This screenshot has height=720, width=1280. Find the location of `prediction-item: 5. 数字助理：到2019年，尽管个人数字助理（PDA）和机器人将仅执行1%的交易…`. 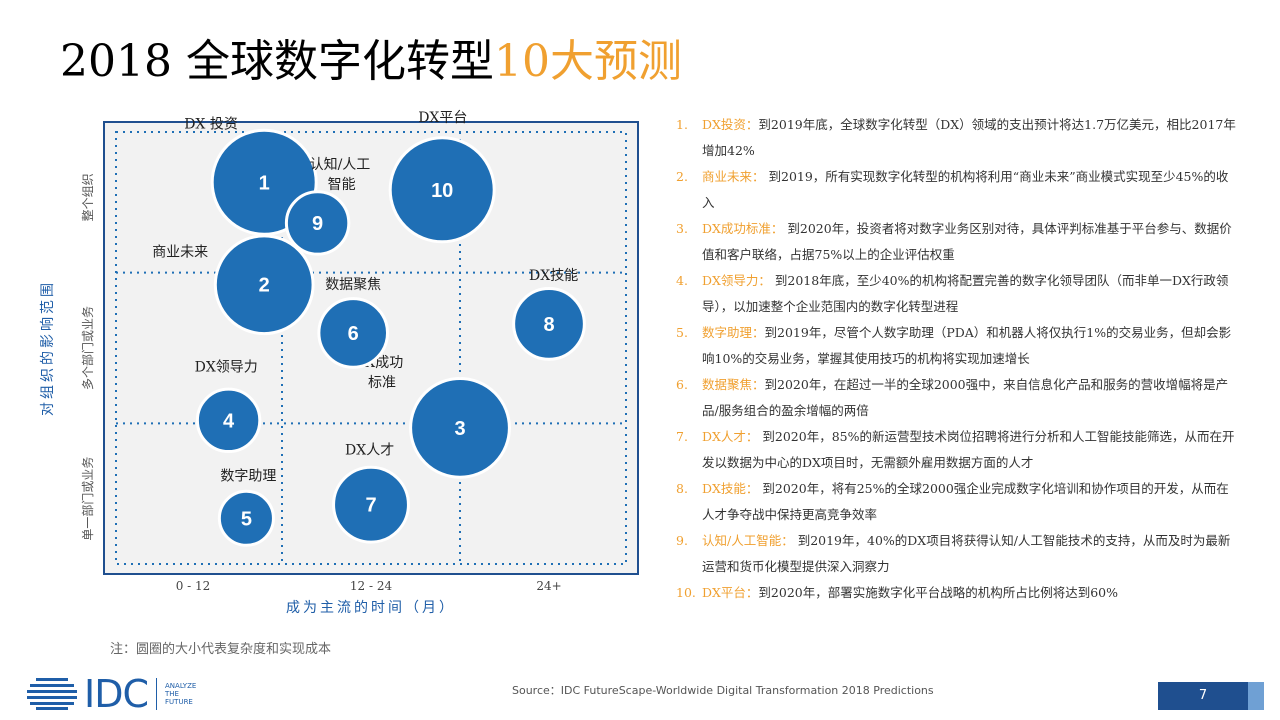

prediction-item: 5. 数字助理：到2019年，尽管个人数字助理（PDA）和机器人将仅执行1%的交易… is located at coordinates (956, 346).